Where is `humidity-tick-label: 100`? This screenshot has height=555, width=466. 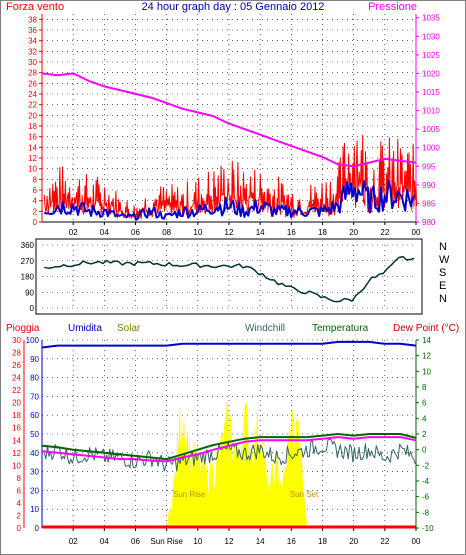 humidity-tick-label: 100 is located at coordinates (33, 340).